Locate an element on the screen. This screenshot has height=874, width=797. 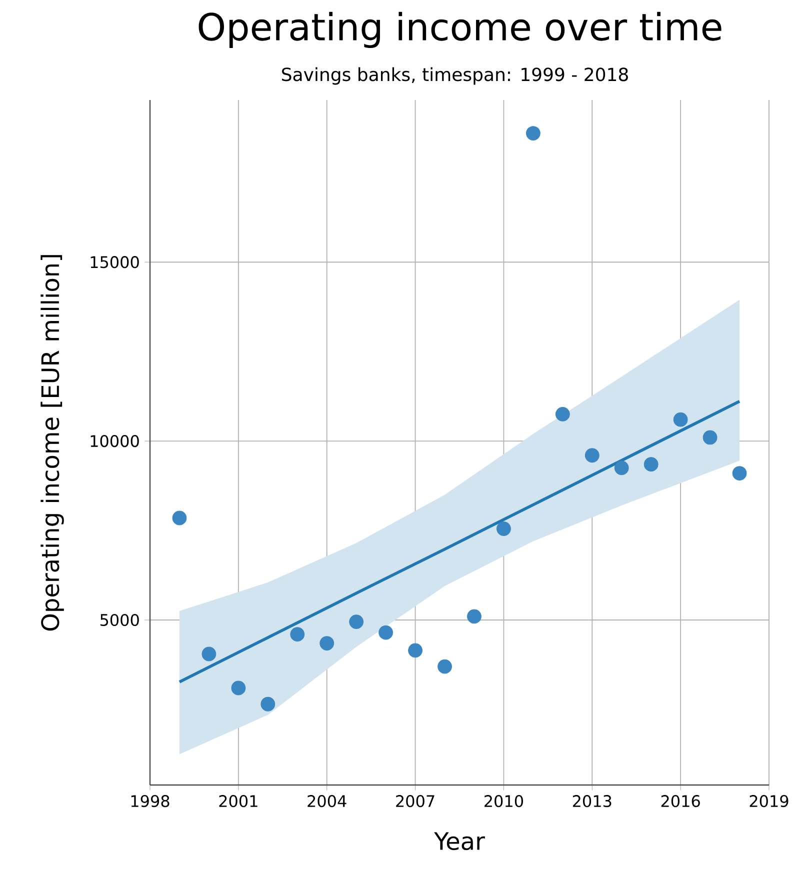
x-tick-label: 2016 is located at coordinates (680, 801).